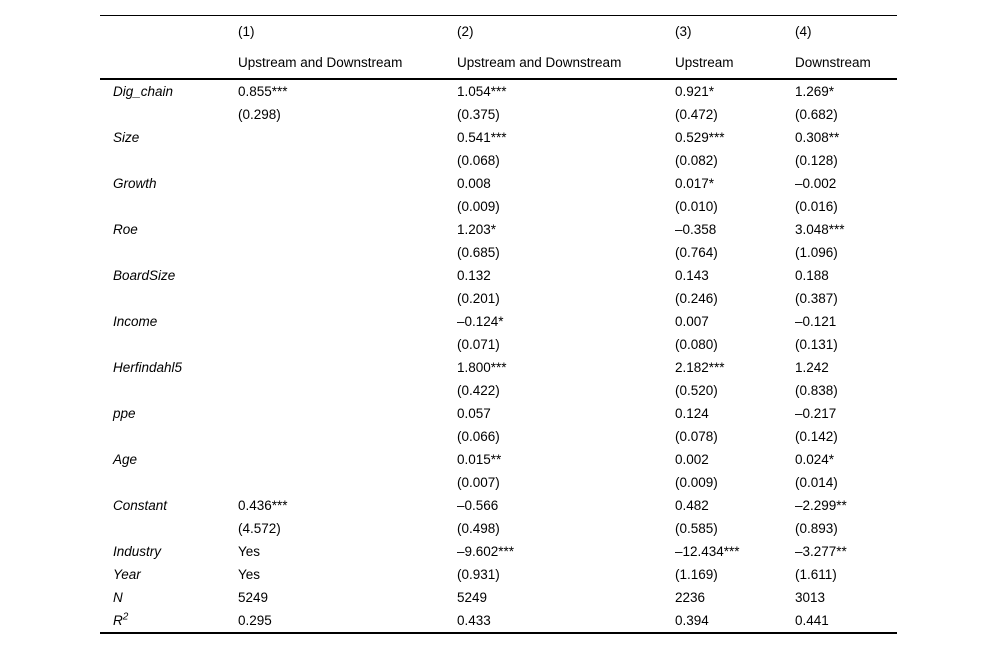 The height and width of the screenshot is (653, 1000). I want to click on standard-error-cell: (0.387), so click(816, 298).